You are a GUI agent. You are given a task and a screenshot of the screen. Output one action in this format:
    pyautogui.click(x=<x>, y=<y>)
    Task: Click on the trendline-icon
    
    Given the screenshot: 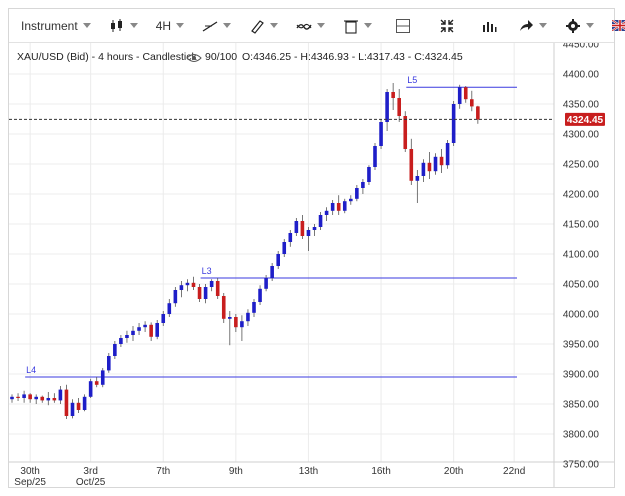 What is the action you would take?
    pyautogui.click(x=210, y=26)
    